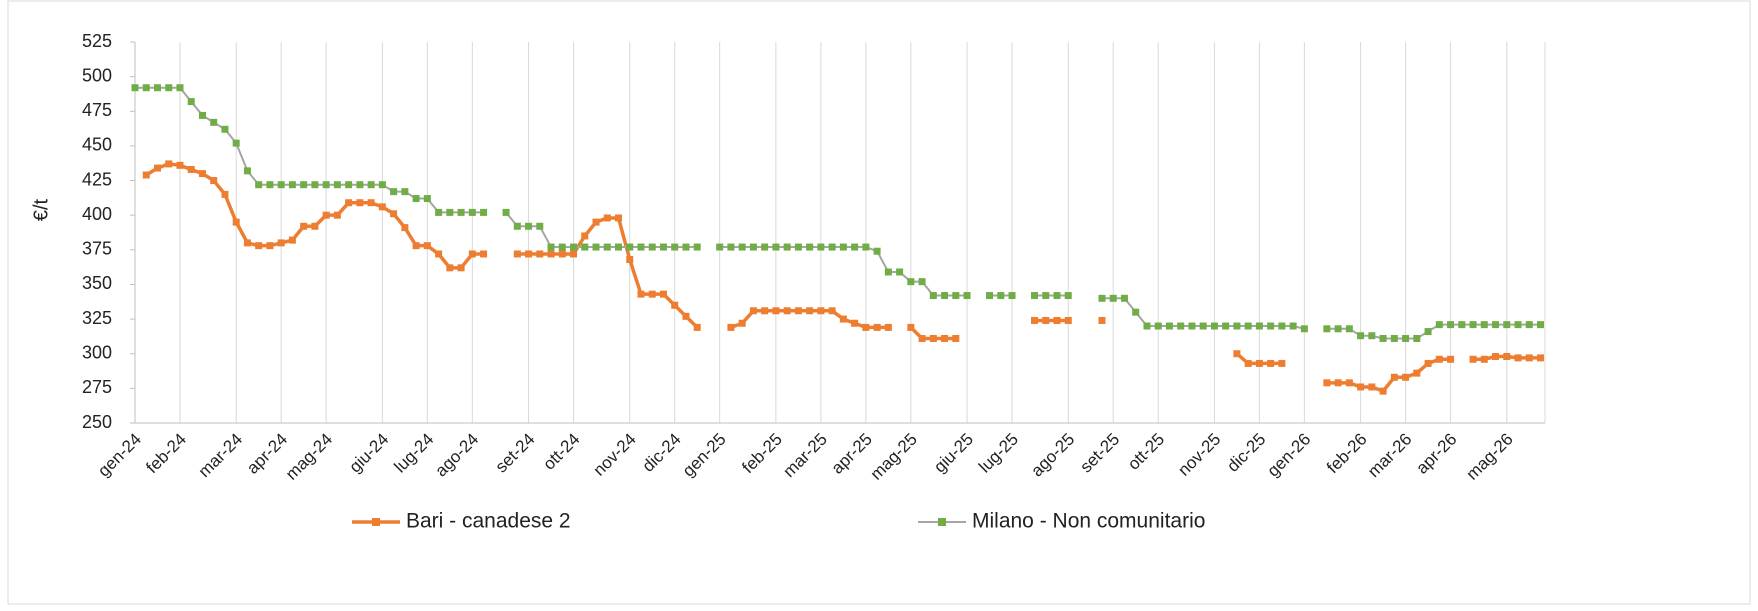 Image resolution: width=1758 pixels, height=611 pixels. Describe the element at coordinates (1052, 455) in the screenshot. I see `x-tick-label: ago-25` at that location.